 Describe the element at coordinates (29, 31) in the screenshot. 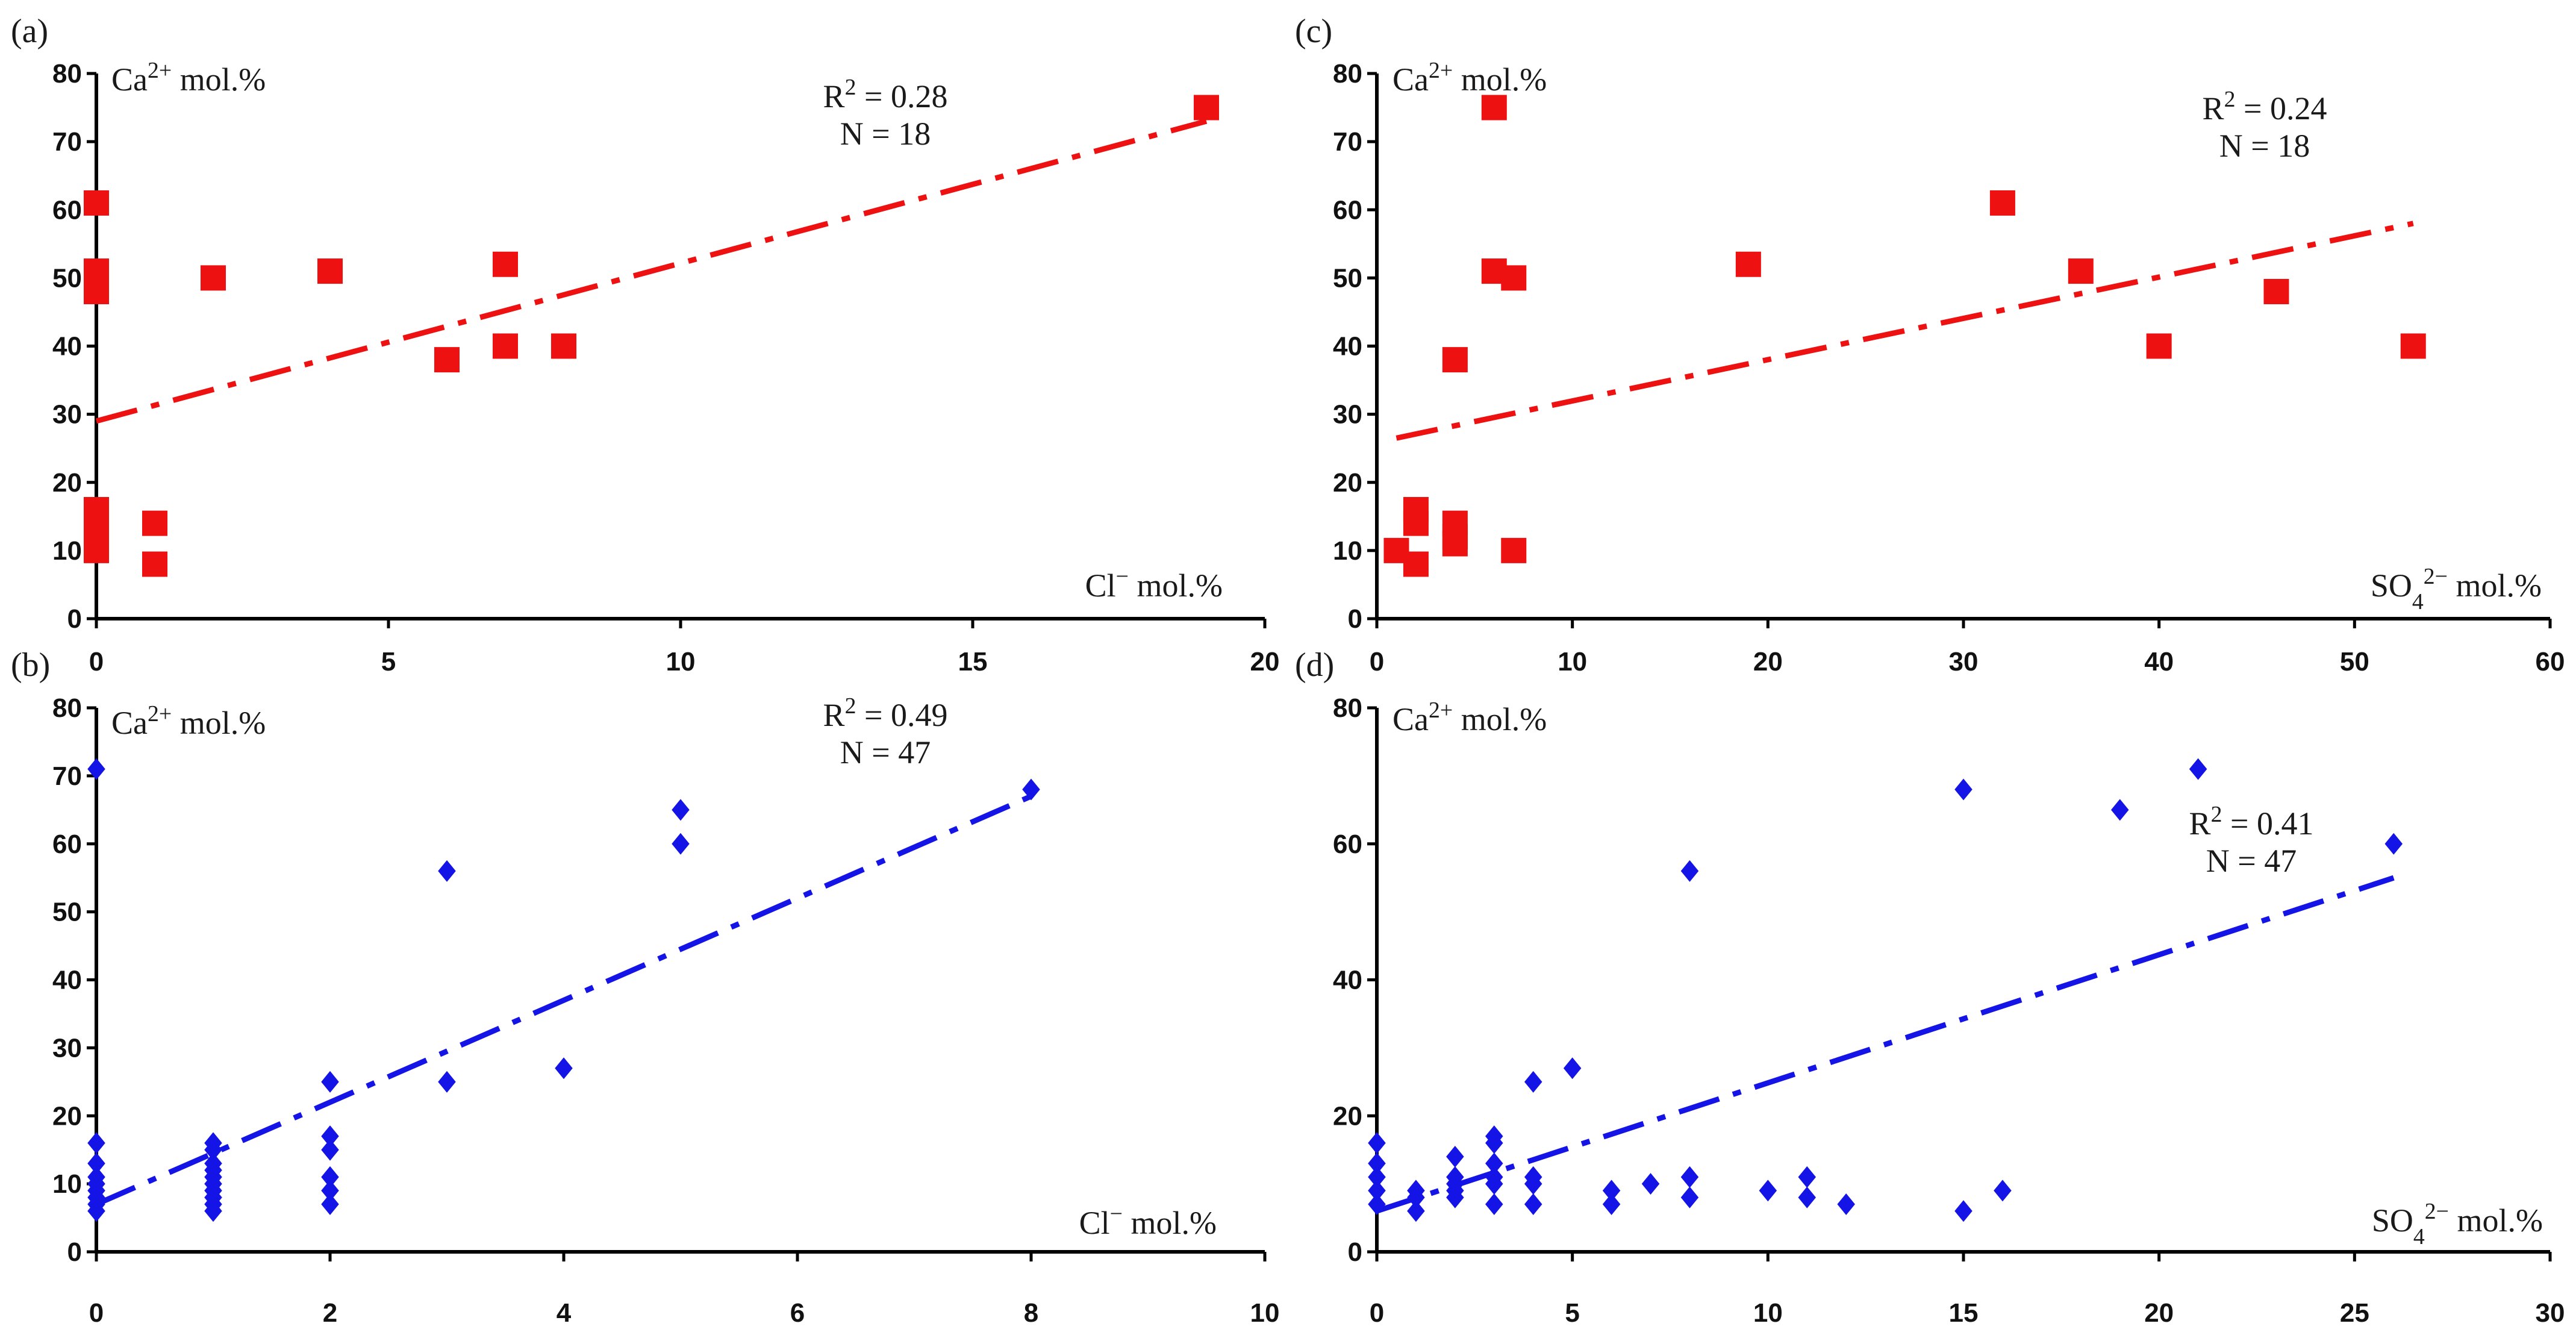

I see `panel-letter: (a)` at that location.